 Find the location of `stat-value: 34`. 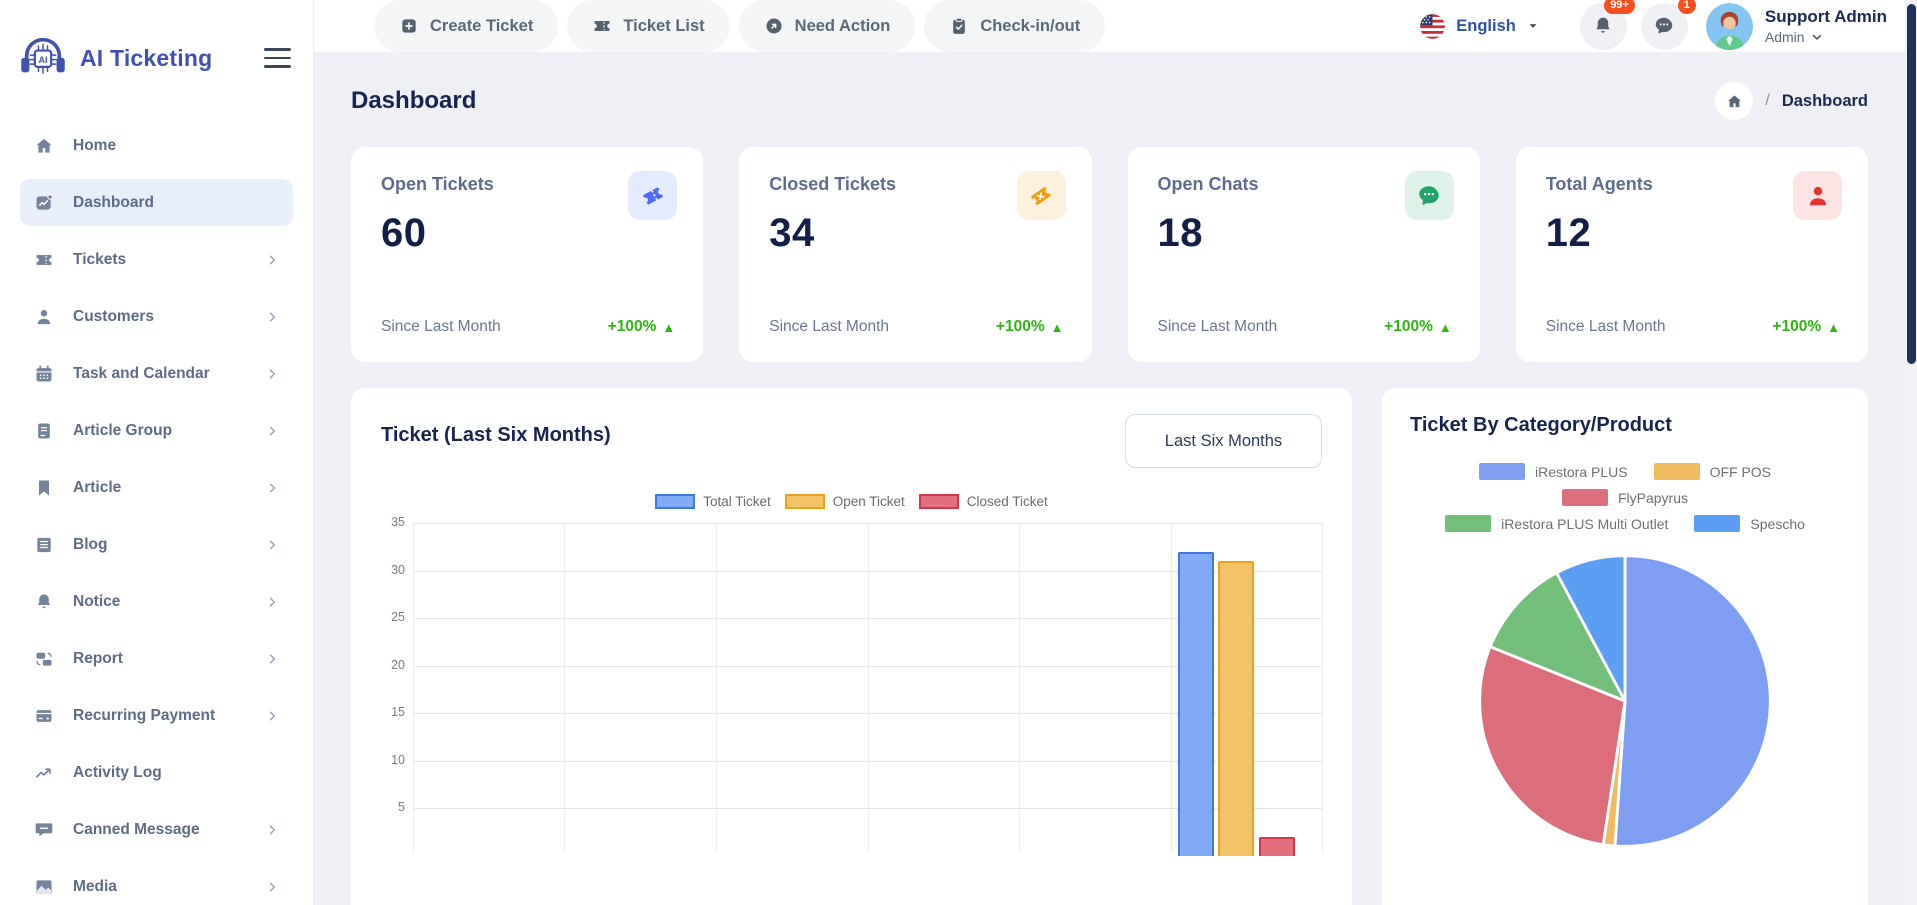

stat-value: 34 is located at coordinates (792, 233).